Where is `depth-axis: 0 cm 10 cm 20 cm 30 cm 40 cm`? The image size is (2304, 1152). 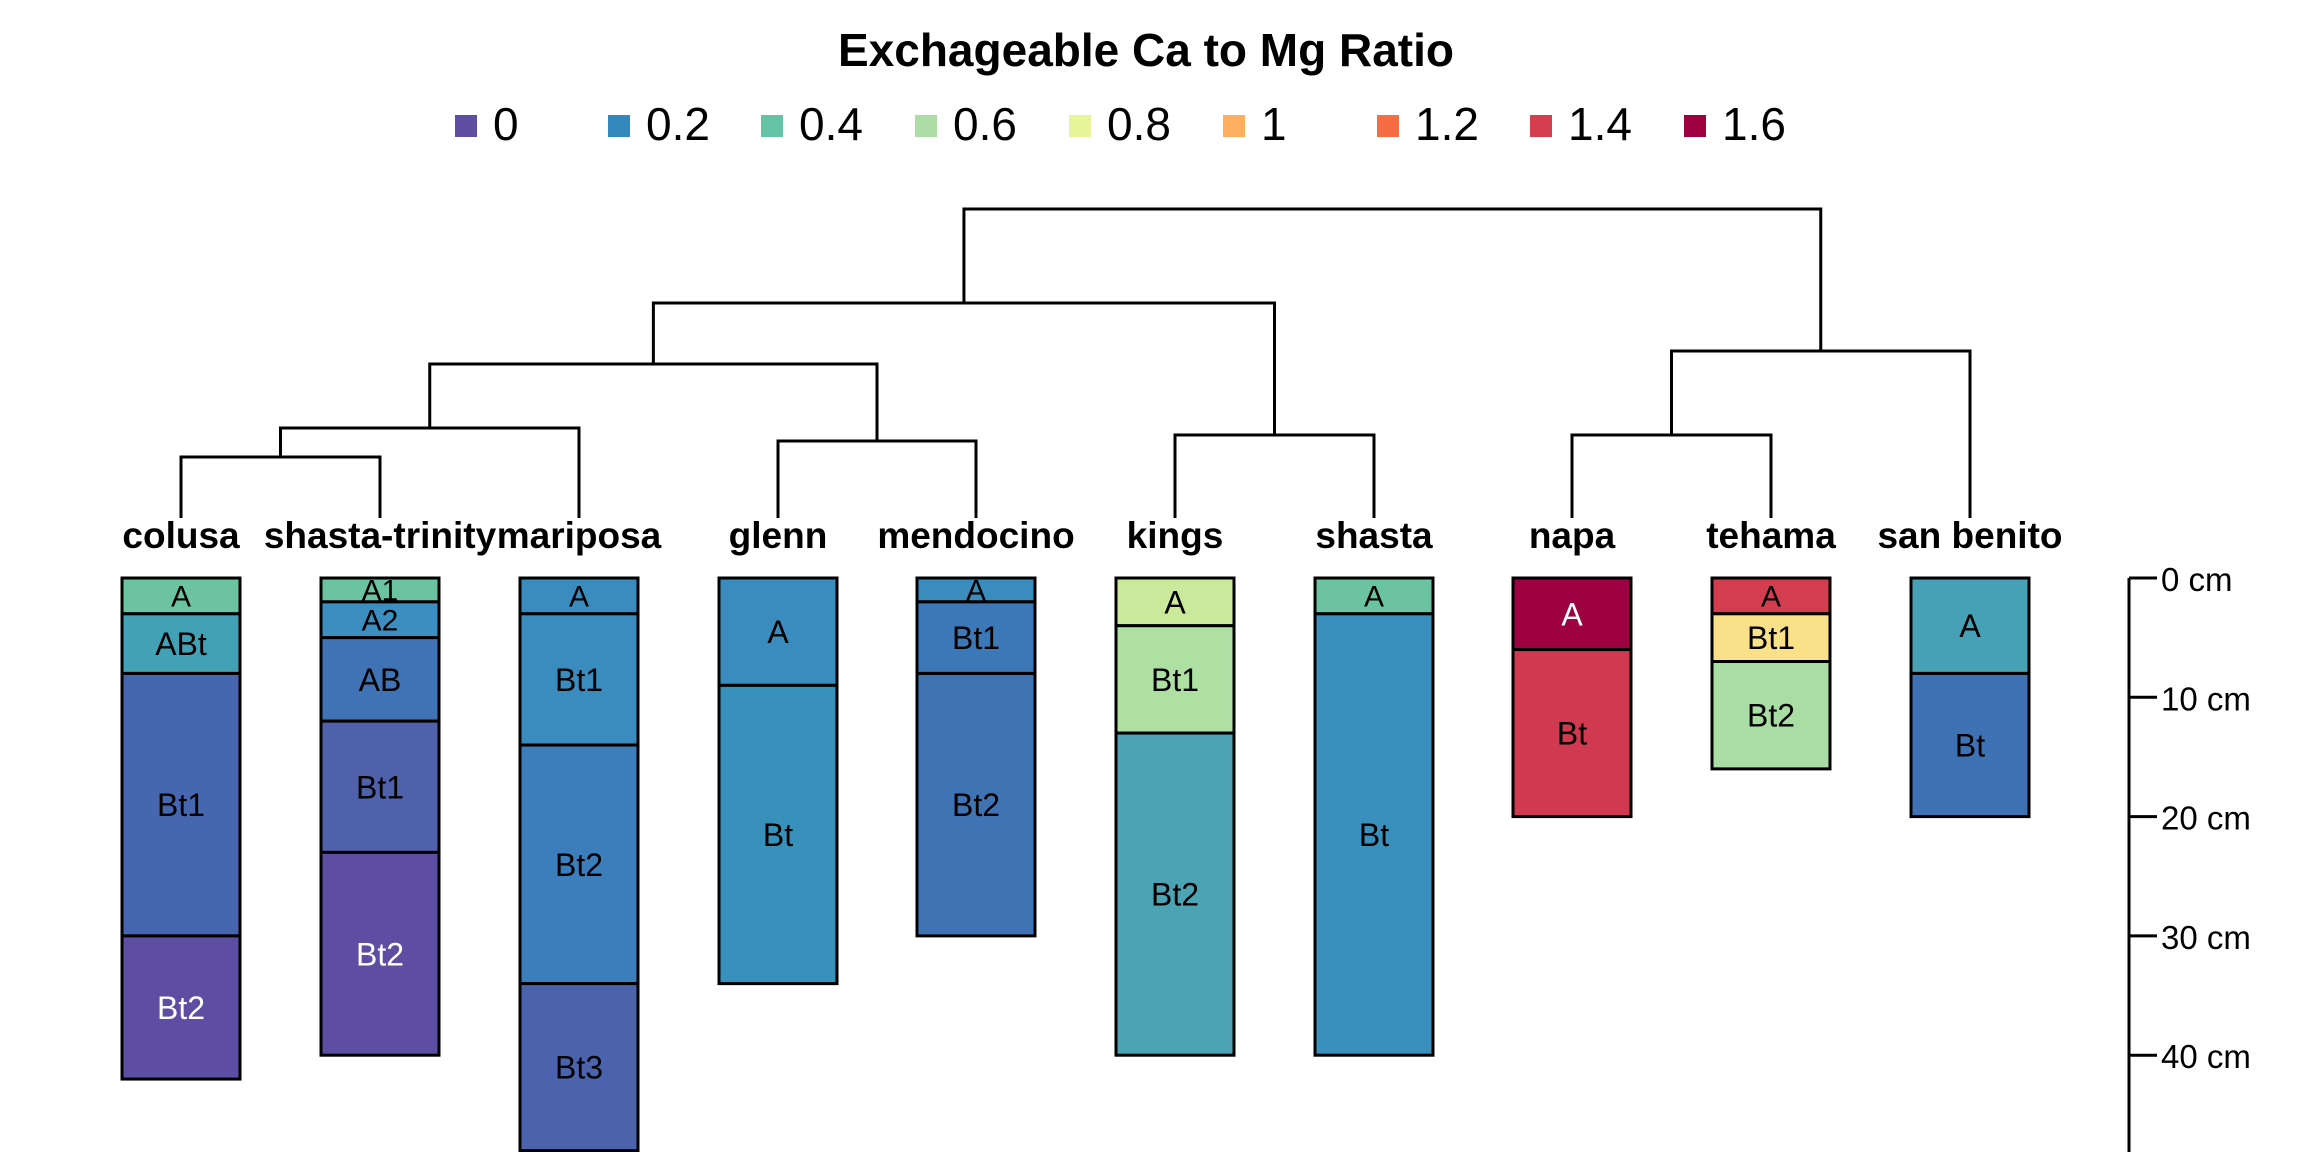 depth-axis: 0 cm 10 cm 20 cm 30 cm 40 cm is located at coordinates (2189, 856).